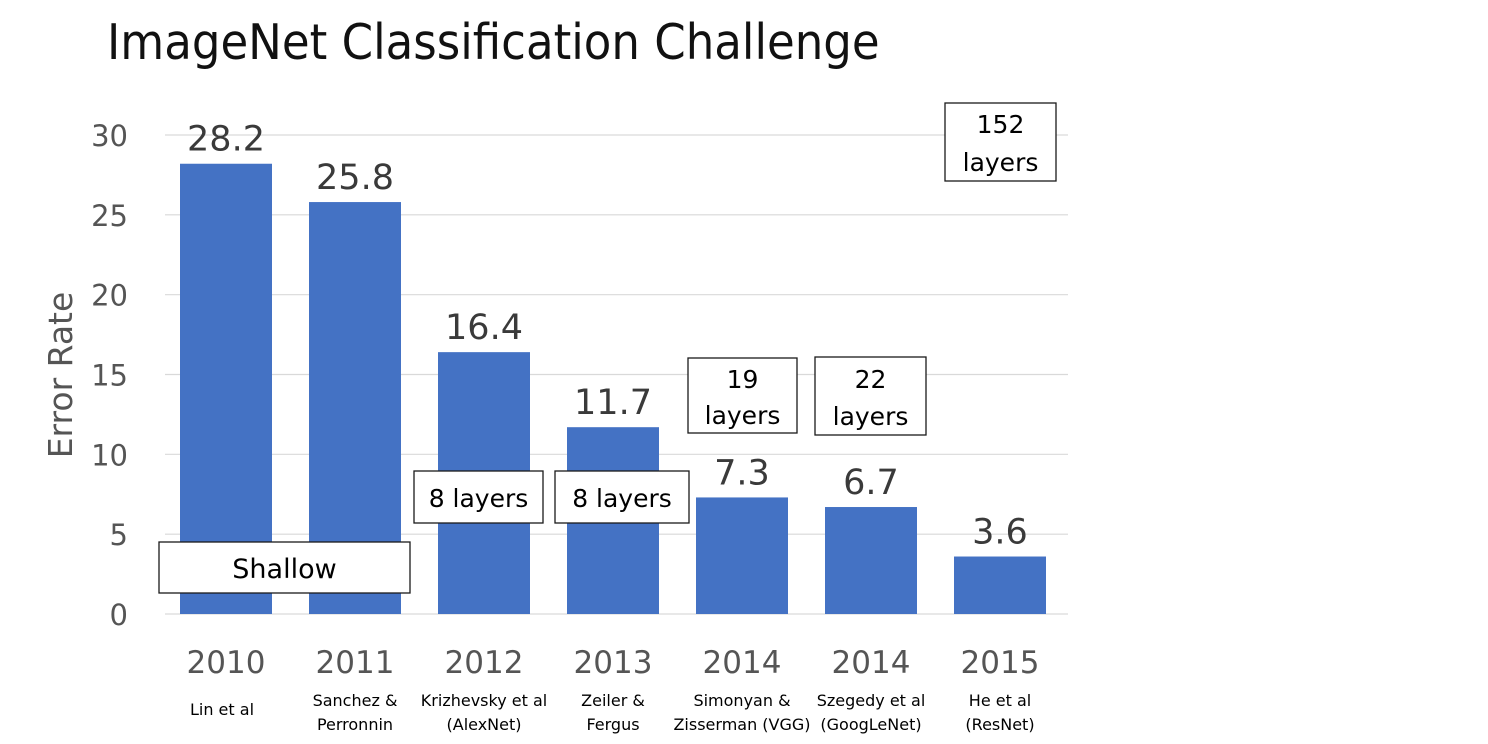 Image resolution: width=1488 pixels, height=744 pixels. I want to click on x-sub-label: He et al, so click(1000, 700).